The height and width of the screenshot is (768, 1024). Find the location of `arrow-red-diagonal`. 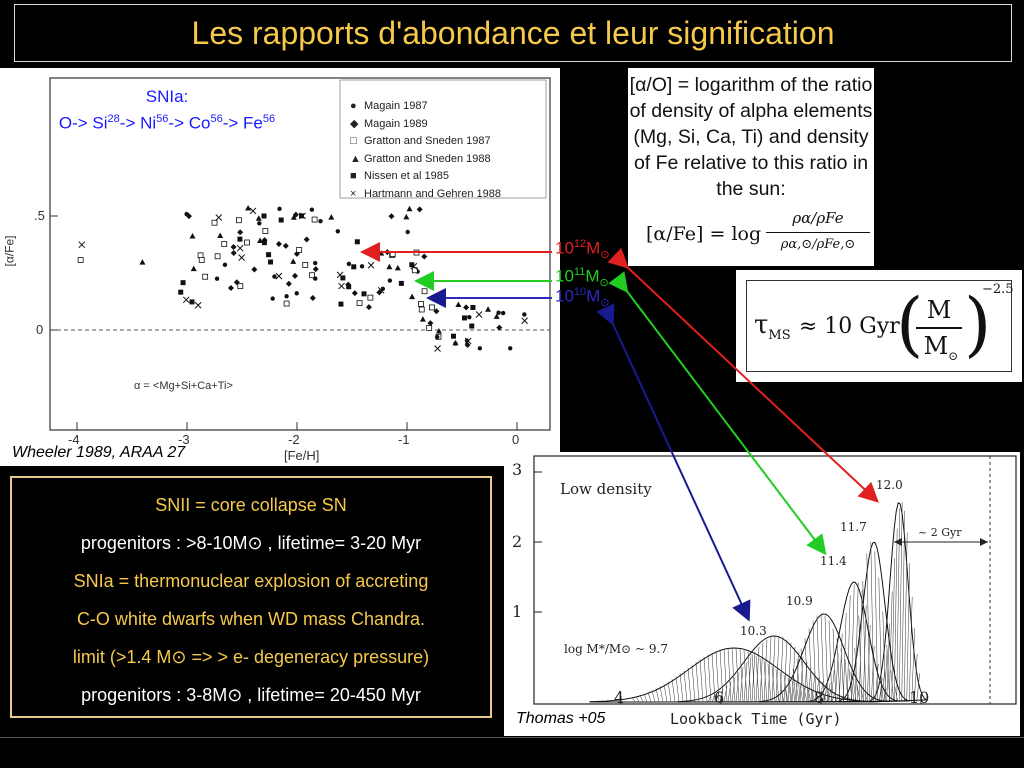

arrow-red-diagonal is located at coordinates (743, 375).